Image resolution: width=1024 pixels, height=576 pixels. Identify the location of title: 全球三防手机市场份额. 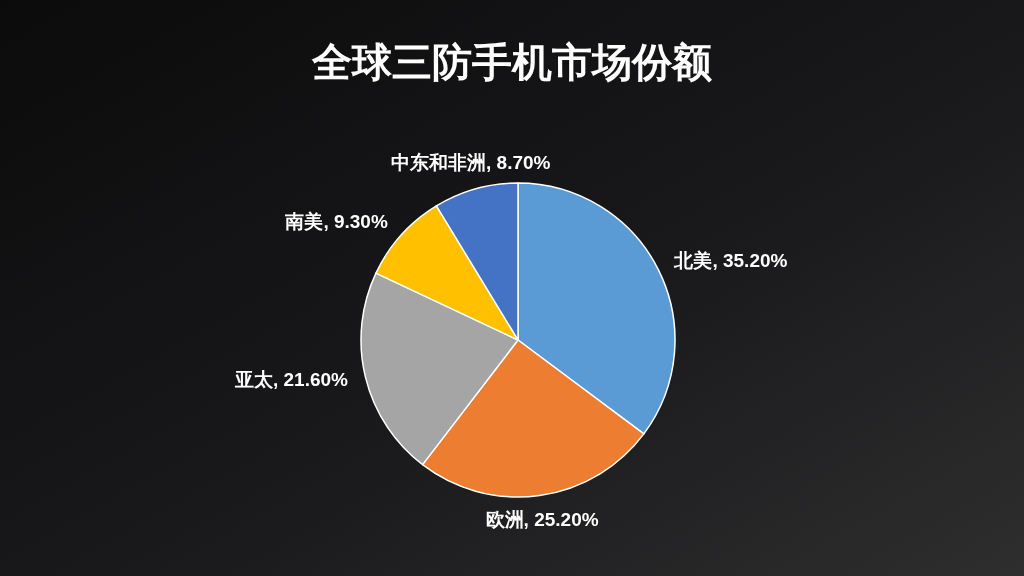
(512, 62).